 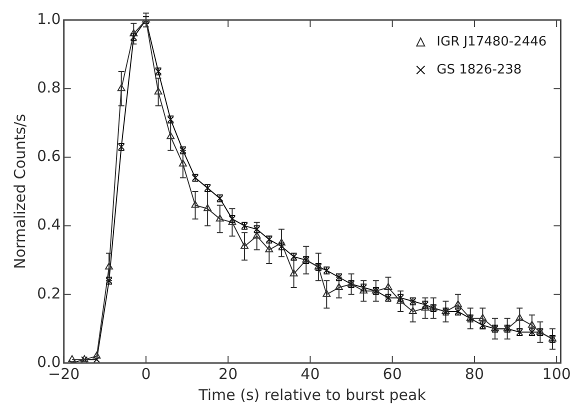 I want to click on y-tick-label: 0.4, so click(x=48, y=225).